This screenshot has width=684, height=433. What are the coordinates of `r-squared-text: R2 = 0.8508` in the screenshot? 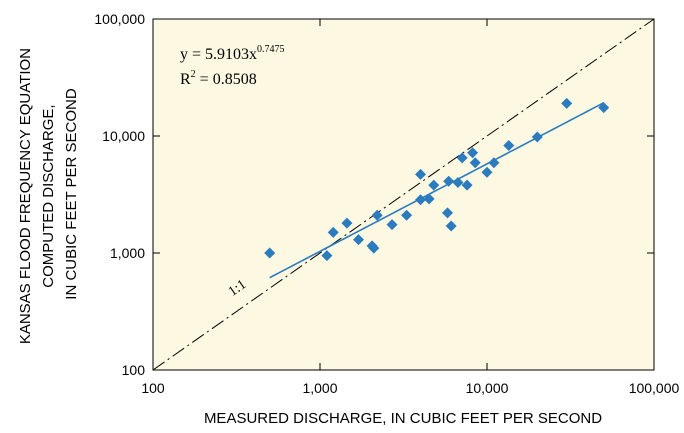 It's located at (218, 78).